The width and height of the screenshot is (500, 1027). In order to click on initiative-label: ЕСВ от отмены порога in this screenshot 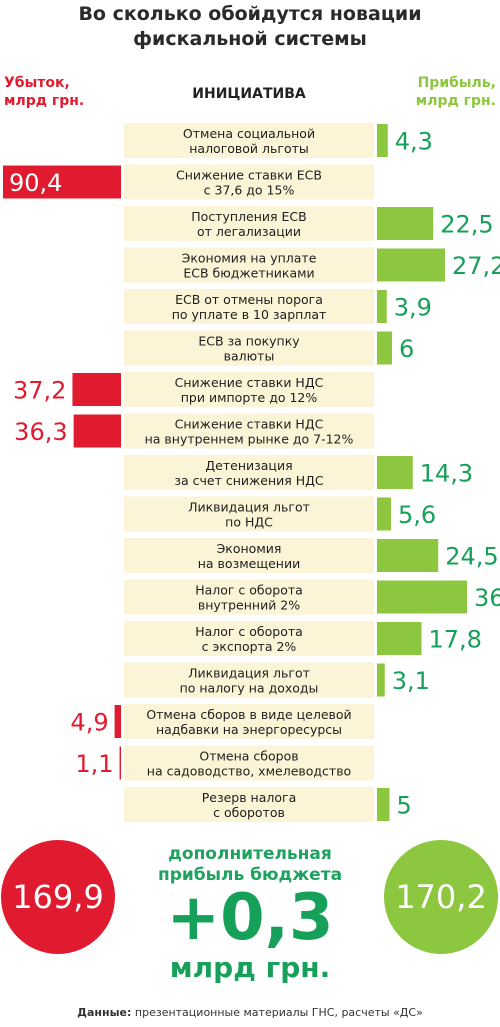, I will do `click(249, 299)`.